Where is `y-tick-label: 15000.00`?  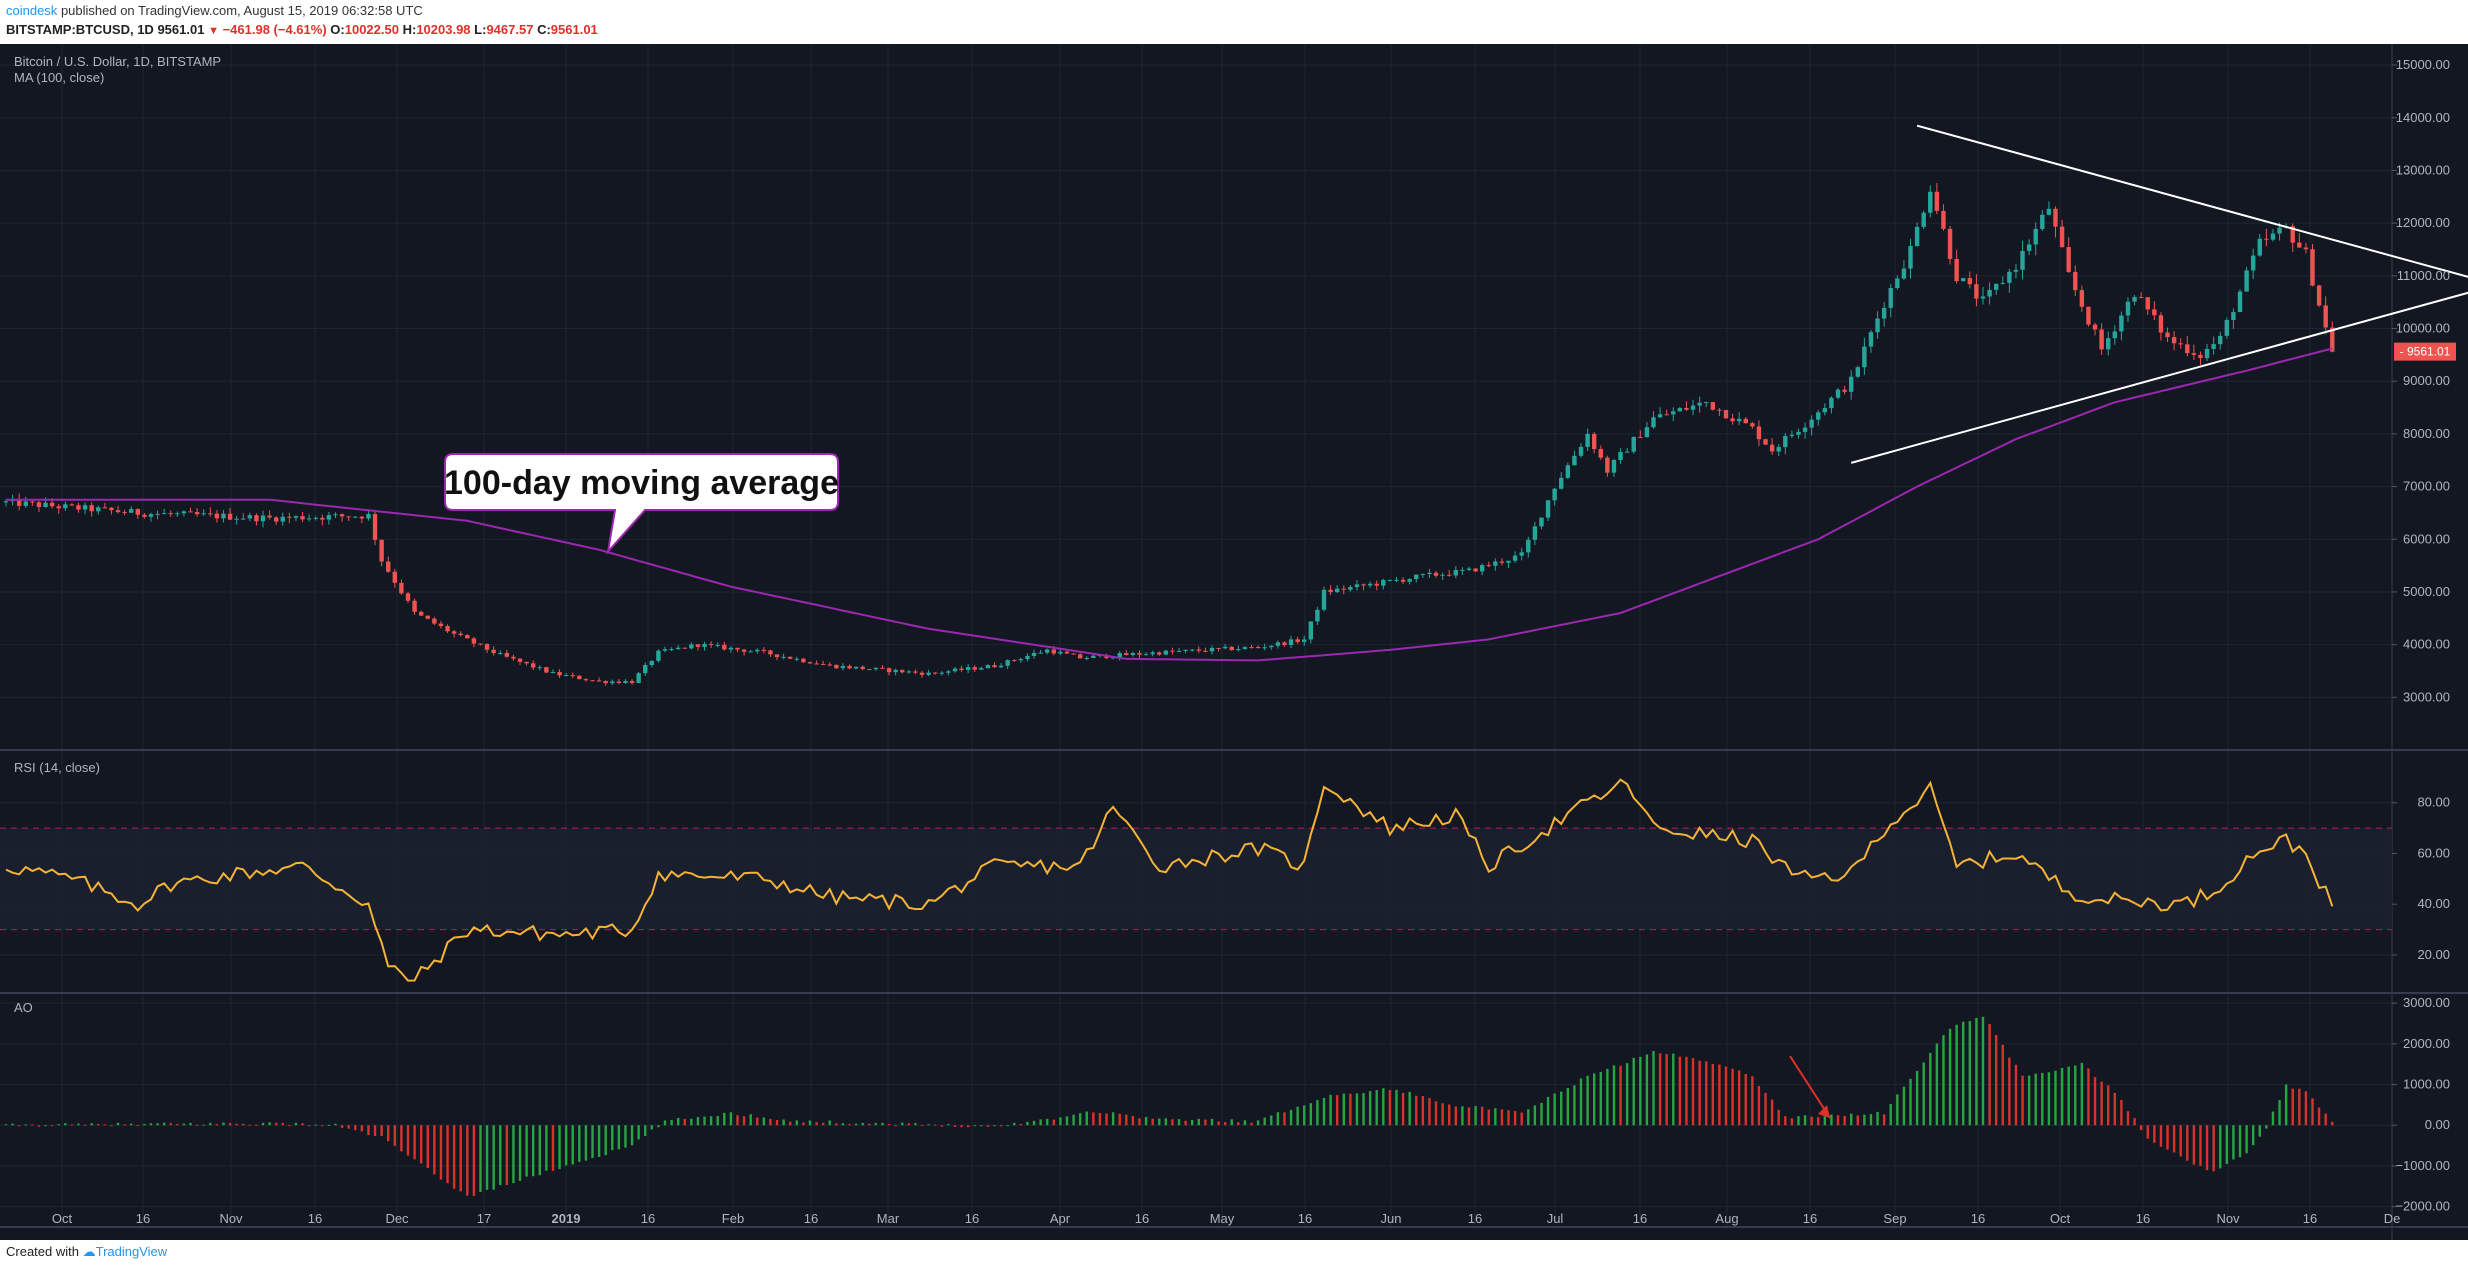
y-tick-label: 15000.00 is located at coordinates (2423, 64).